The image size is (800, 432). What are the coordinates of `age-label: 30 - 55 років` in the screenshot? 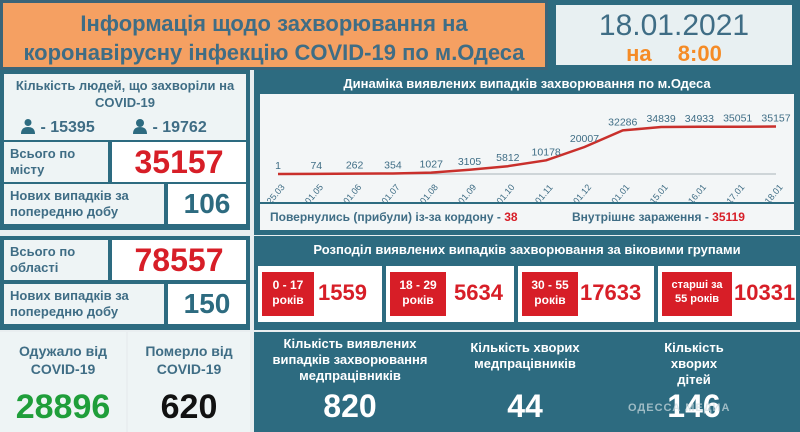 It's located at (550, 294).